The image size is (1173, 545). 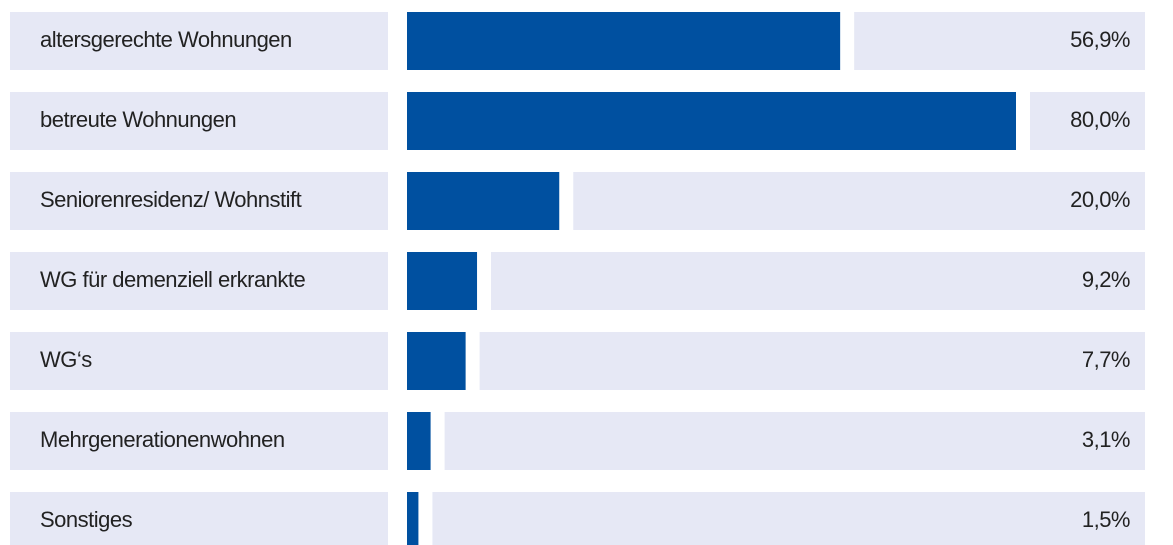 I want to click on category-label: betreute Wohnungen, so click(x=138, y=119).